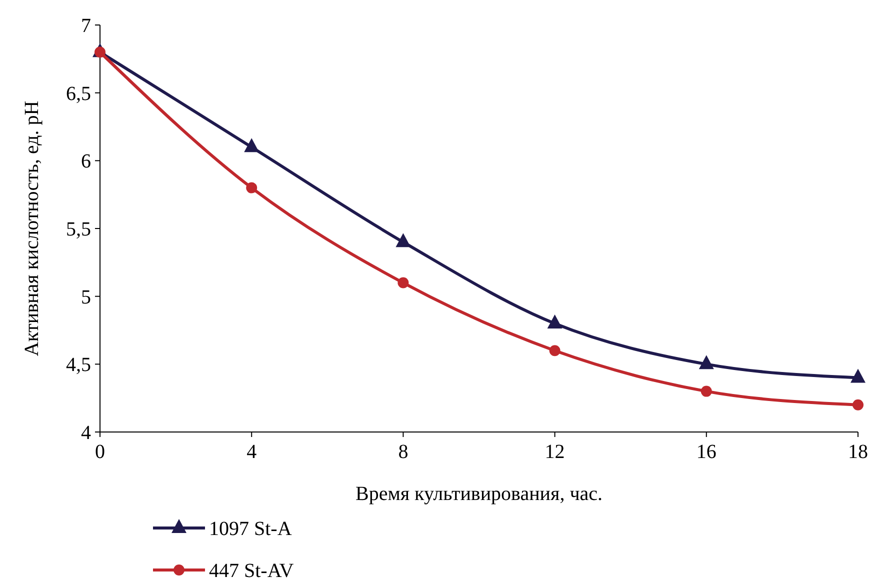 The height and width of the screenshot is (588, 873). I want to click on x-tick-label: 4, so click(251, 452).